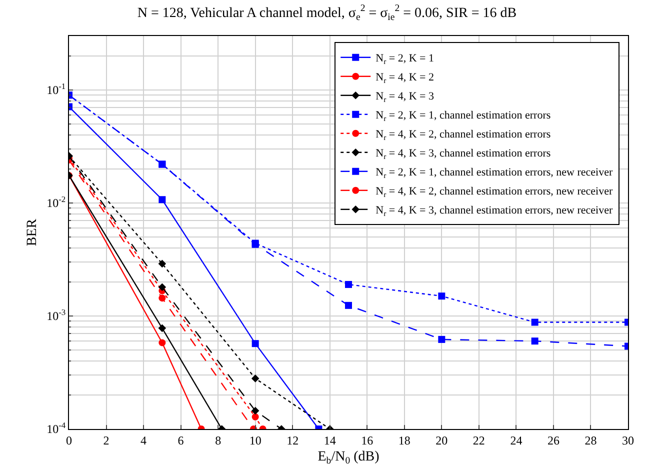 The image size is (654, 473). What do you see at coordinates (405, 59) in the screenshot?
I see `legend-label: N$_{r}$ = 2, K = 1` at bounding box center [405, 59].